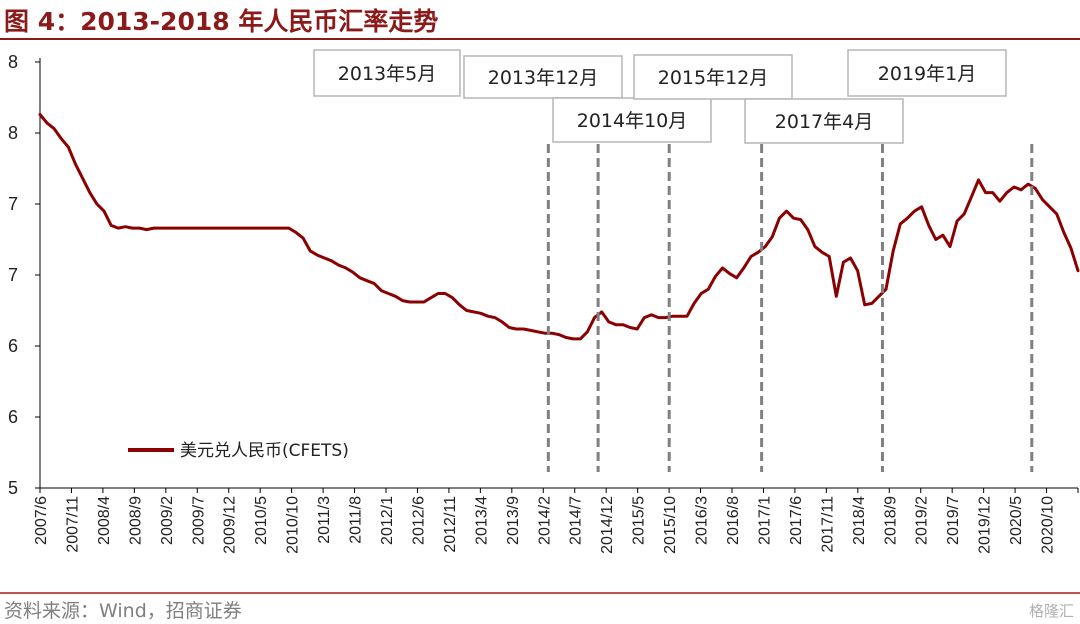  Describe the element at coordinates (985, 525) in the screenshot. I see `x-tick-label: 2019/12` at that location.